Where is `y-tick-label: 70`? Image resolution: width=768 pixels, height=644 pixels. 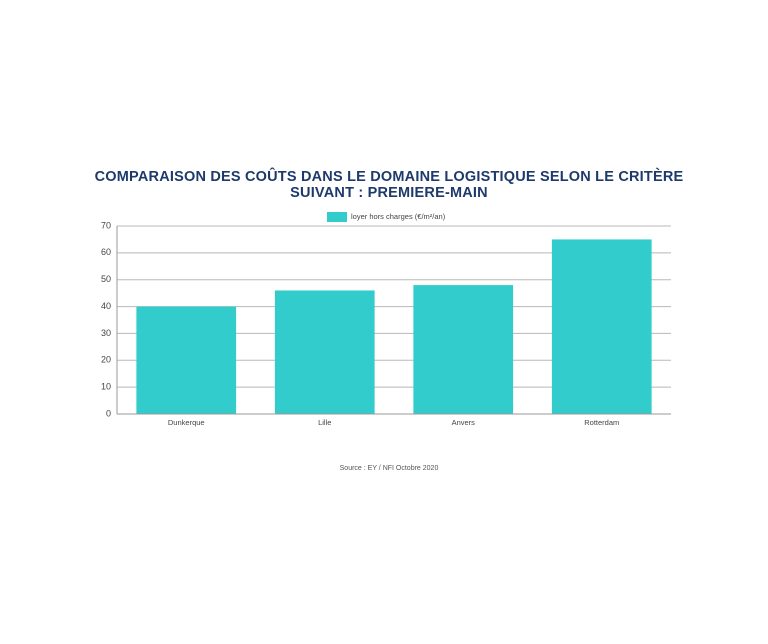 y-tick-label: 70 is located at coordinates (106, 225).